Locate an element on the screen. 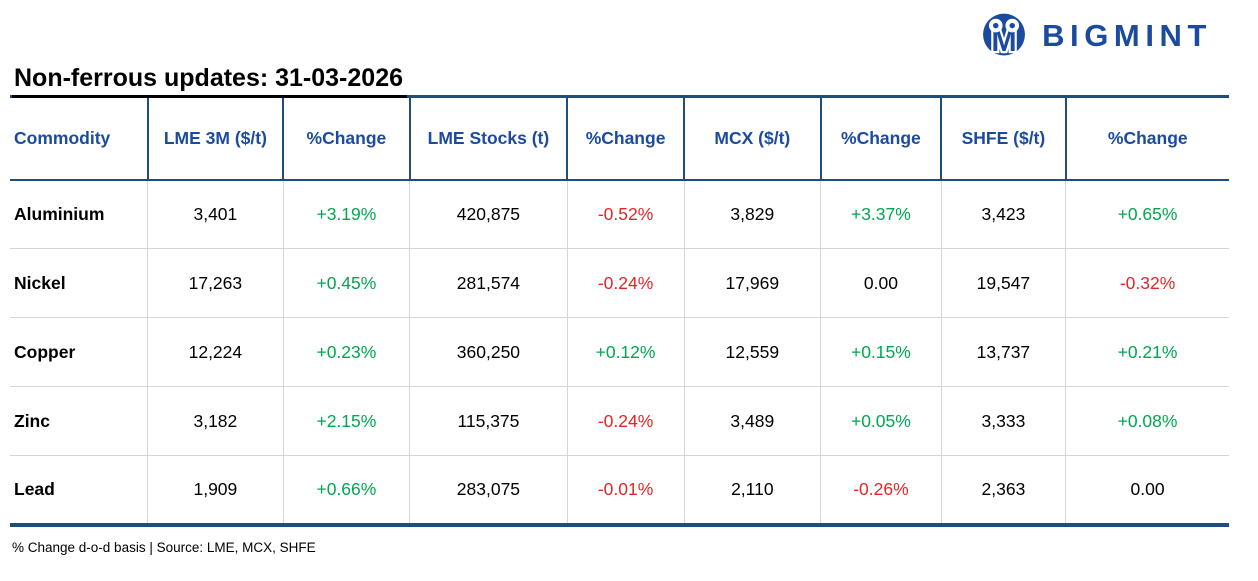 The image size is (1258, 581). shfe-change: +0.08% is located at coordinates (1147, 421).